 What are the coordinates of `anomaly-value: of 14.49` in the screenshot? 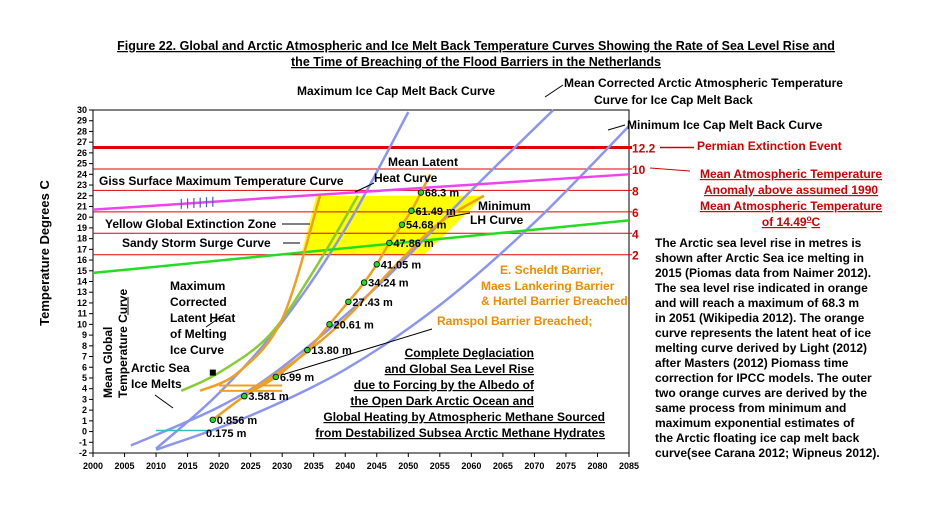 It's located at (784, 222).